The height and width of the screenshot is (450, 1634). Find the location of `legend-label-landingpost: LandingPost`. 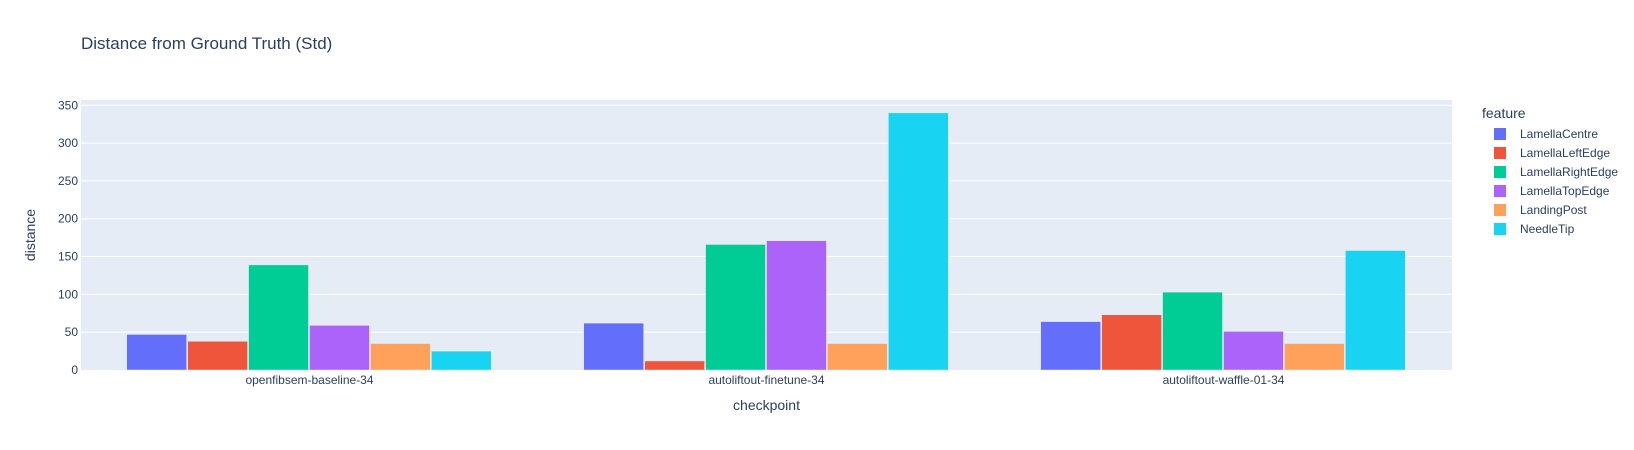

legend-label-landingpost: LandingPost is located at coordinates (1553, 210).